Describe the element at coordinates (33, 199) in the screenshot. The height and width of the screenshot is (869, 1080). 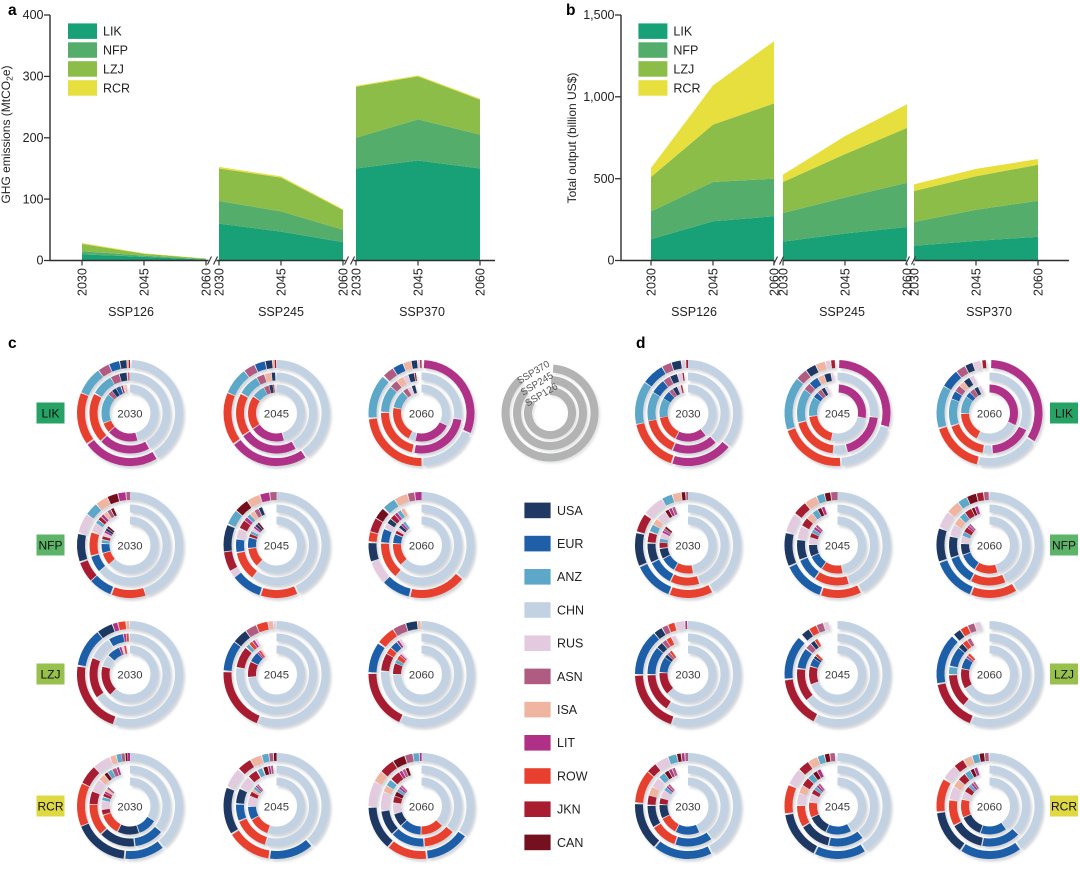
I see `svg-text: 100` at that location.